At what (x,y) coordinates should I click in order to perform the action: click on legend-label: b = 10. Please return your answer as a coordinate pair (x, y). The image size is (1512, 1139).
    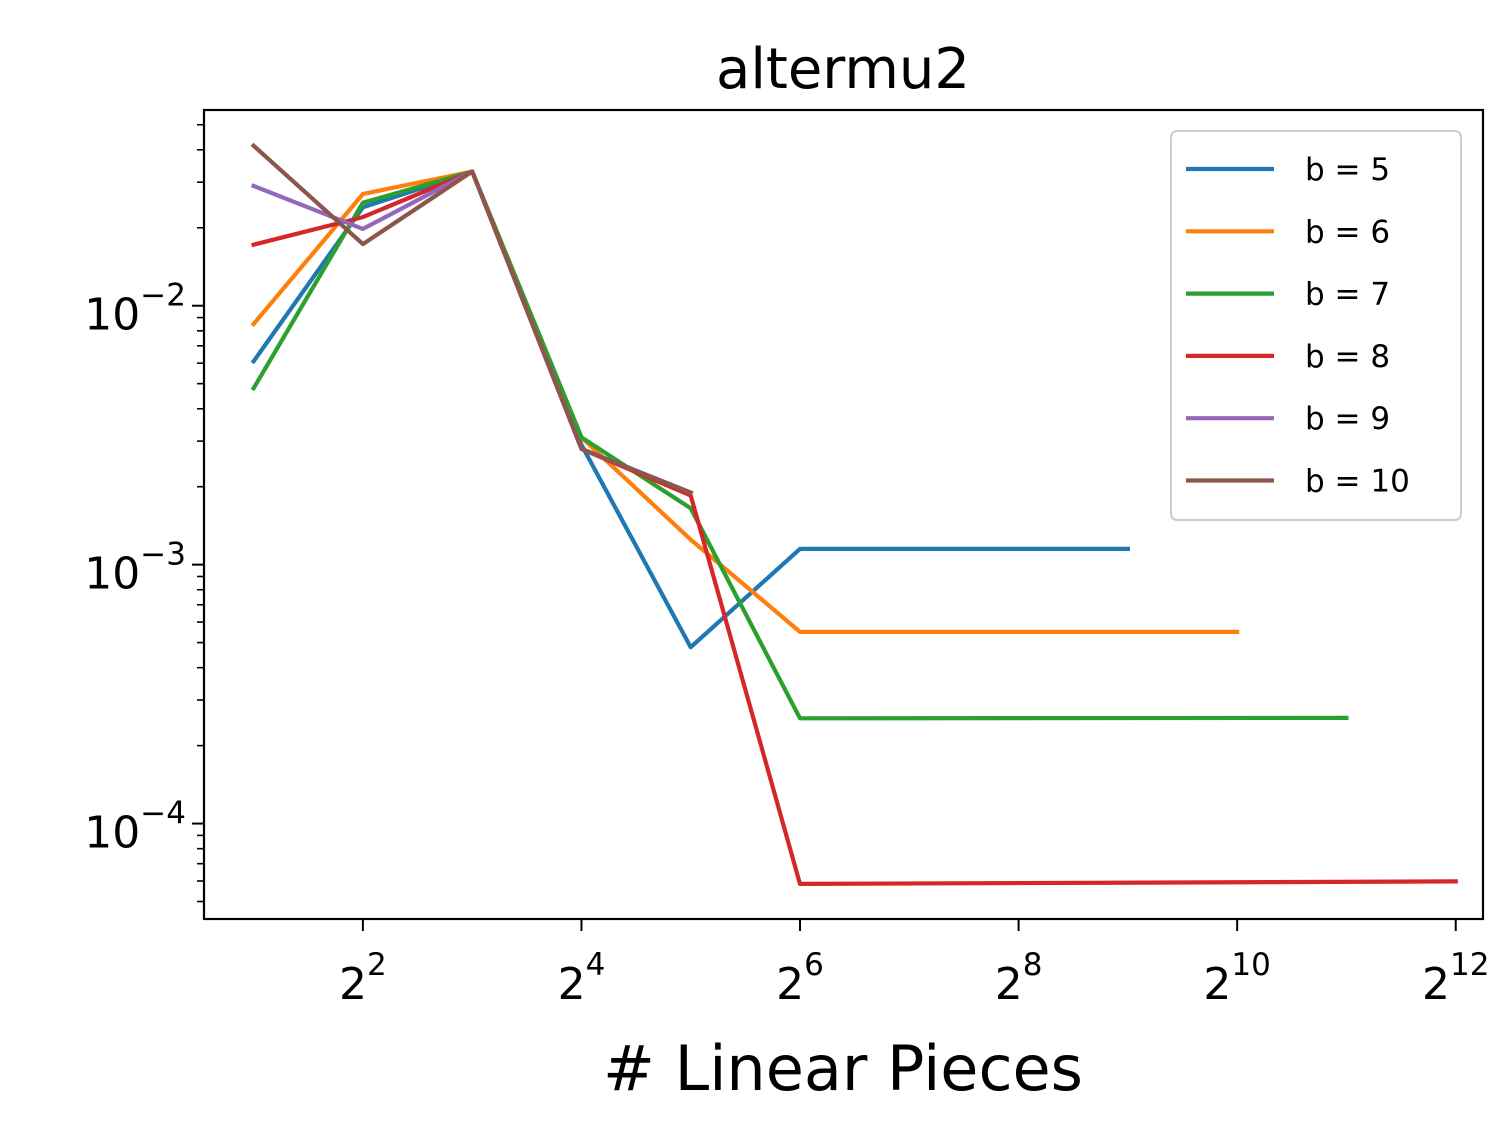
    Looking at the image, I should click on (1357, 482).